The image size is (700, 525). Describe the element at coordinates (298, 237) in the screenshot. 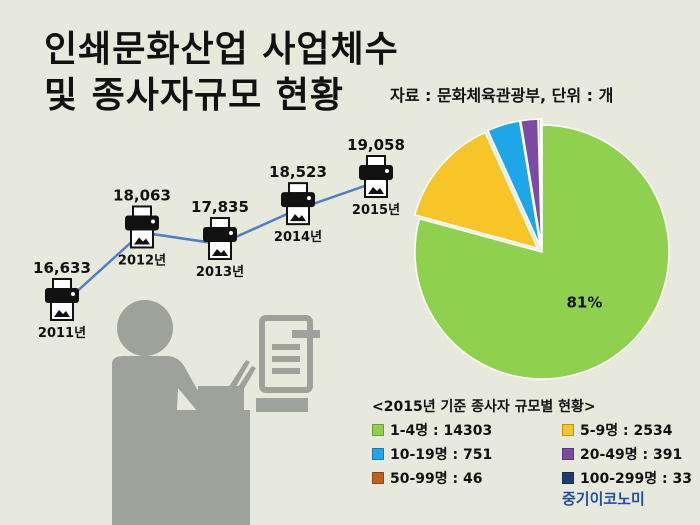

I see `line-x-label-4: 2014년` at that location.